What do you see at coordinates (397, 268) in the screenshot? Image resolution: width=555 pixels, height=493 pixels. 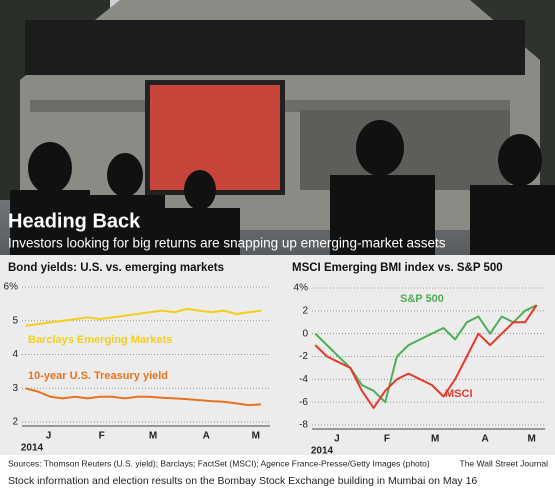 I see `chart-title: MSCI Emerging BMI index vs. S&P 500` at bounding box center [397, 268].